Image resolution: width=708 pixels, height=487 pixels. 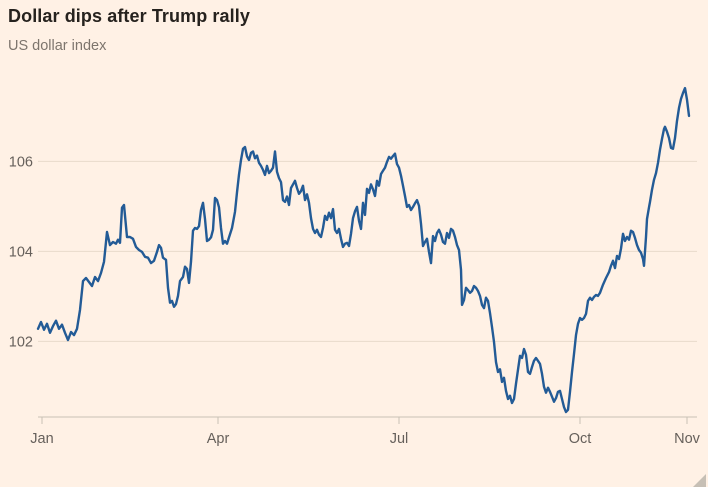 I want to click on x-tick-label-Apr: Apr, so click(x=218, y=439).